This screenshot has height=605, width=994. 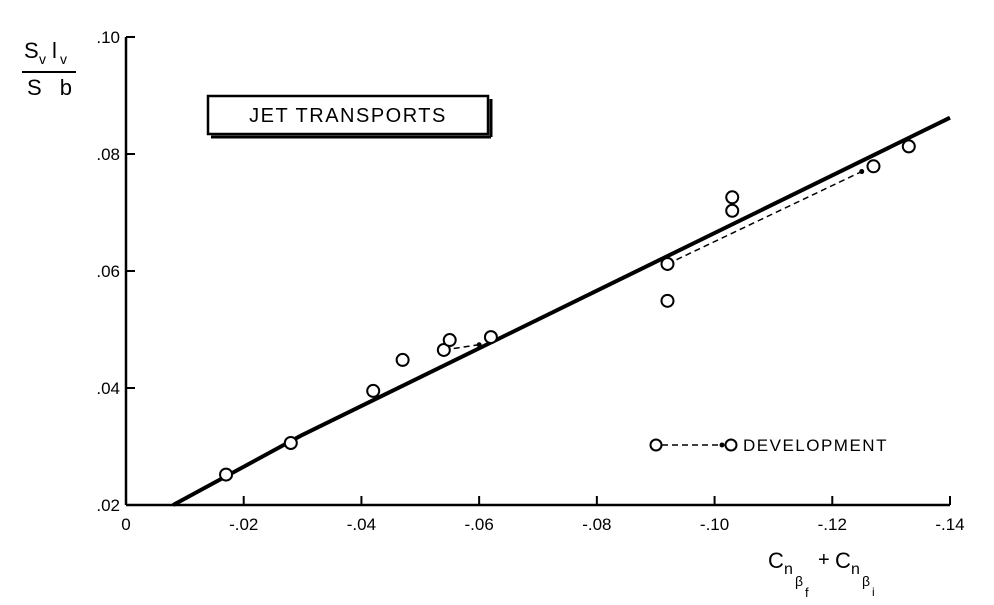 I want to click on x-tick-label: -.12, so click(x=832, y=524).